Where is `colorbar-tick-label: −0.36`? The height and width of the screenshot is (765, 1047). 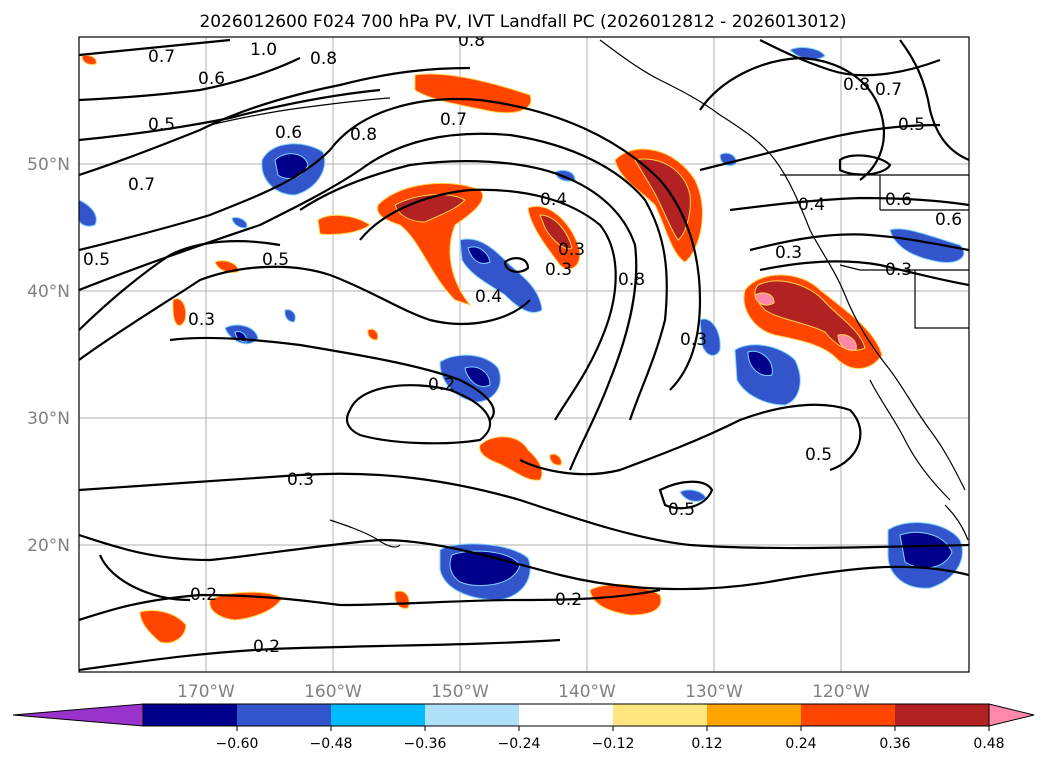
colorbar-tick-label: −0.36 is located at coordinates (425, 744).